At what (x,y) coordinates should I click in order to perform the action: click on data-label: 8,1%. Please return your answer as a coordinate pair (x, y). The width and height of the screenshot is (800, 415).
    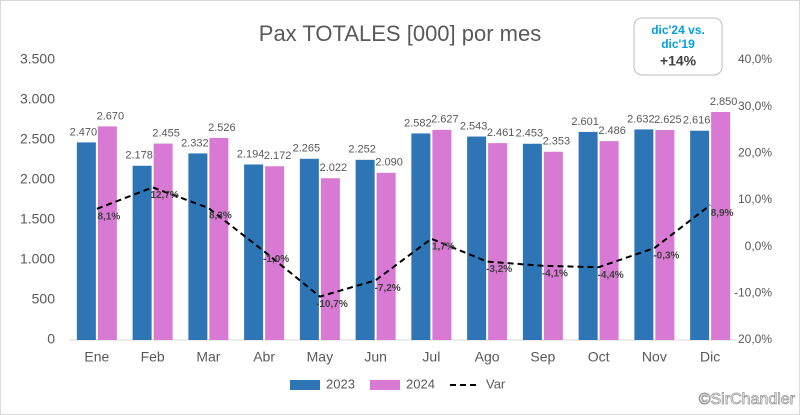
    Looking at the image, I should click on (108, 217).